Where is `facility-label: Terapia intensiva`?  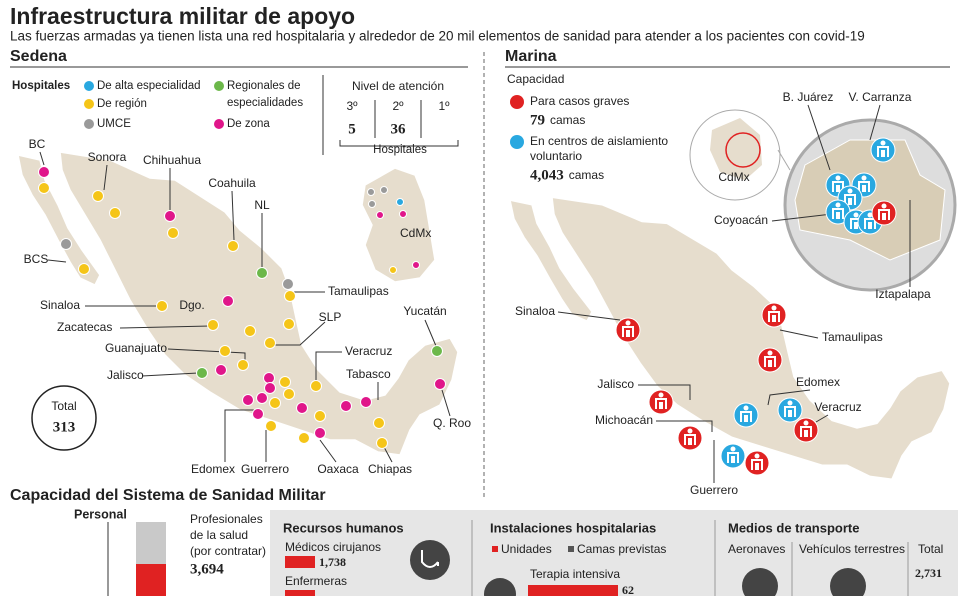 facility-label: Terapia intensiva is located at coordinates (575, 574).